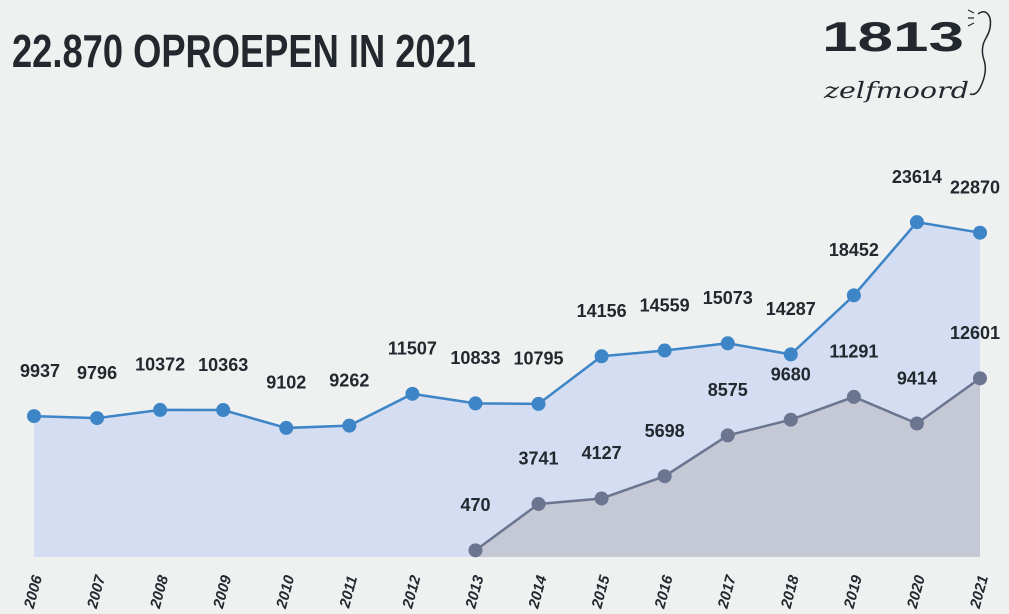 The height and width of the screenshot is (614, 1009). Describe the element at coordinates (971, 18) in the screenshot. I see `logo-ring` at that location.